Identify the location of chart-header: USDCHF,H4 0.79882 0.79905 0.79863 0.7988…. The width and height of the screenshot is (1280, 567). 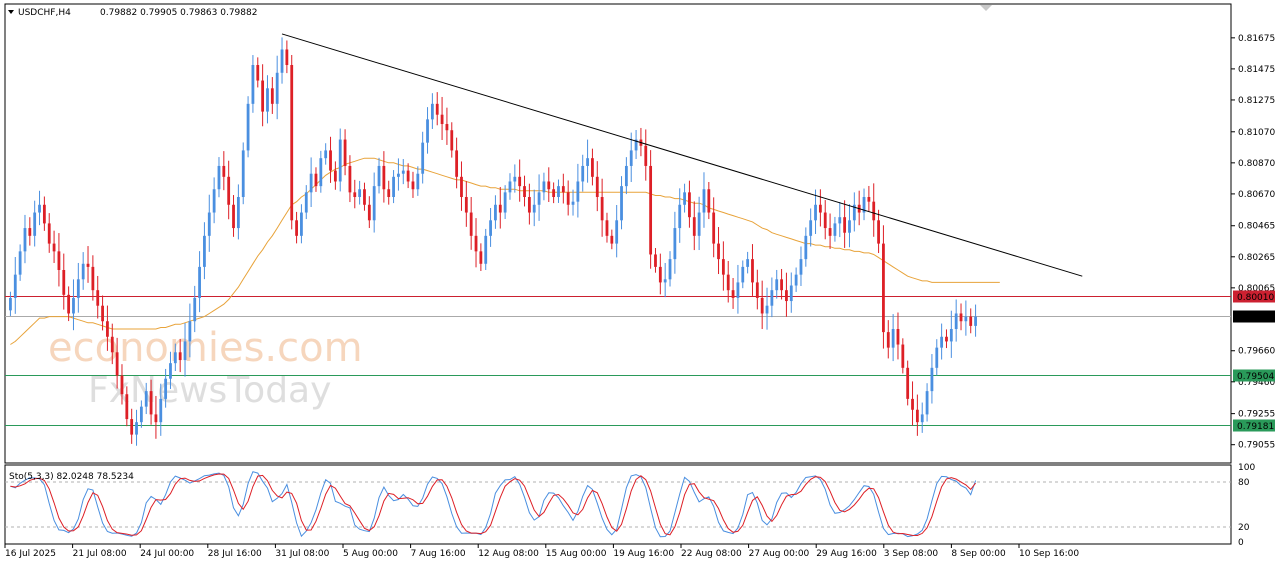
(132, 13).